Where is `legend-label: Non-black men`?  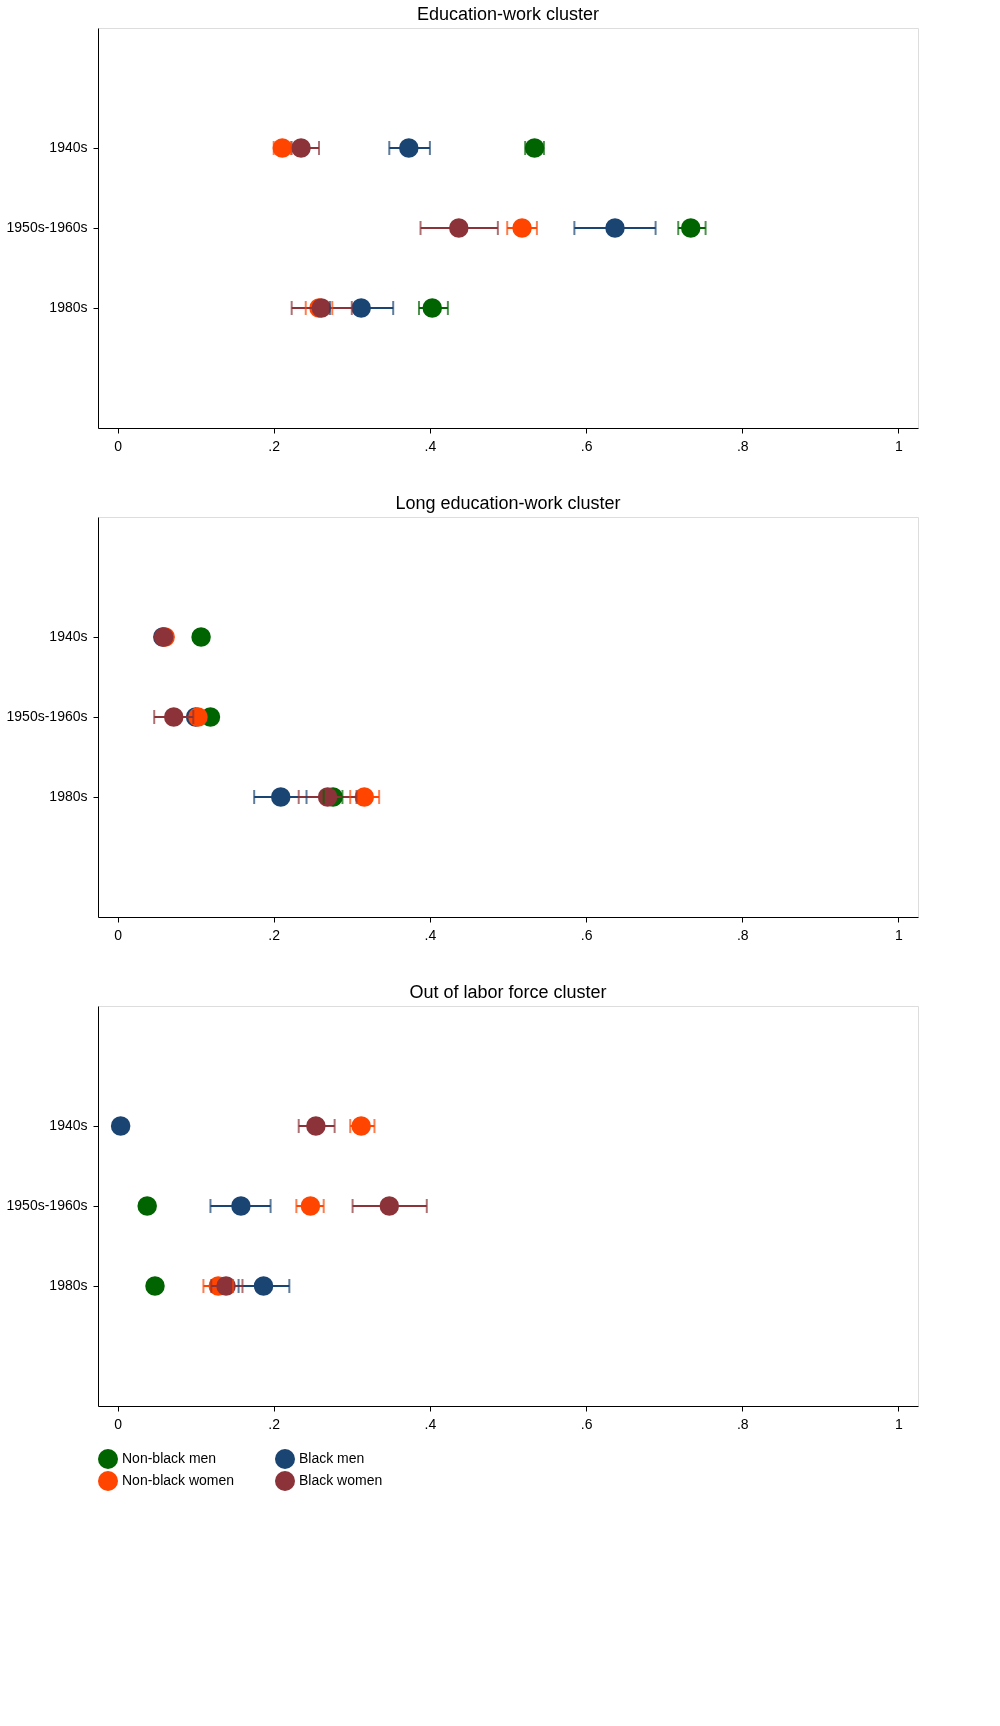
legend-label: Non-black men is located at coordinates (169, 1458).